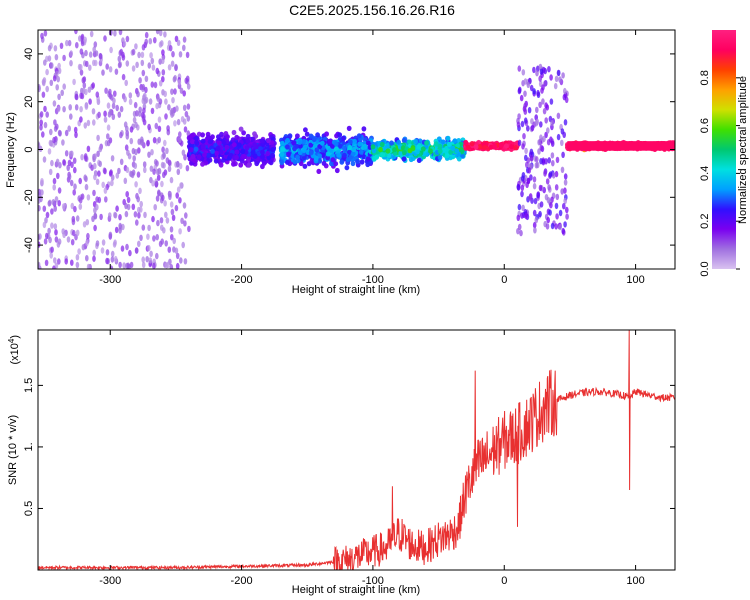  I want to click on colorbar-tick-label: 0.6, so click(705, 125).